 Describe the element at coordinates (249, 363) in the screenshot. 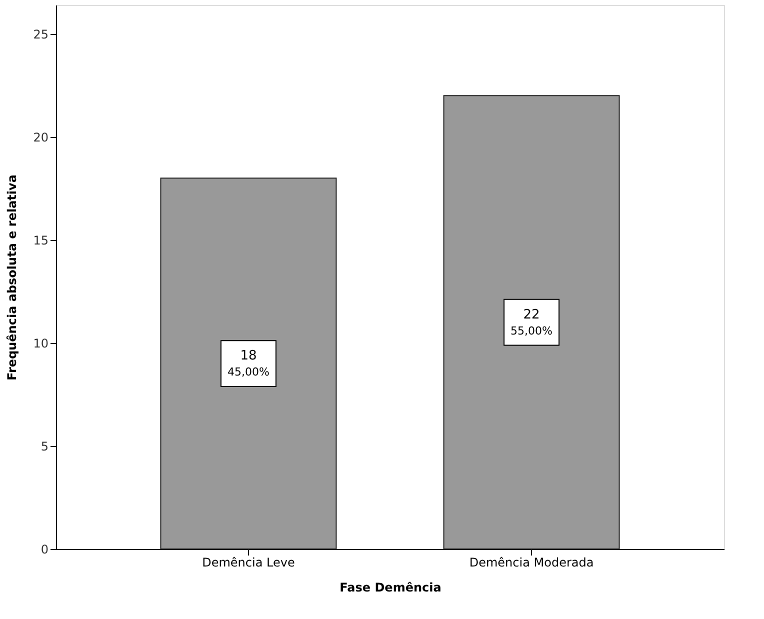

I see `text: 18 45,00%` at that location.